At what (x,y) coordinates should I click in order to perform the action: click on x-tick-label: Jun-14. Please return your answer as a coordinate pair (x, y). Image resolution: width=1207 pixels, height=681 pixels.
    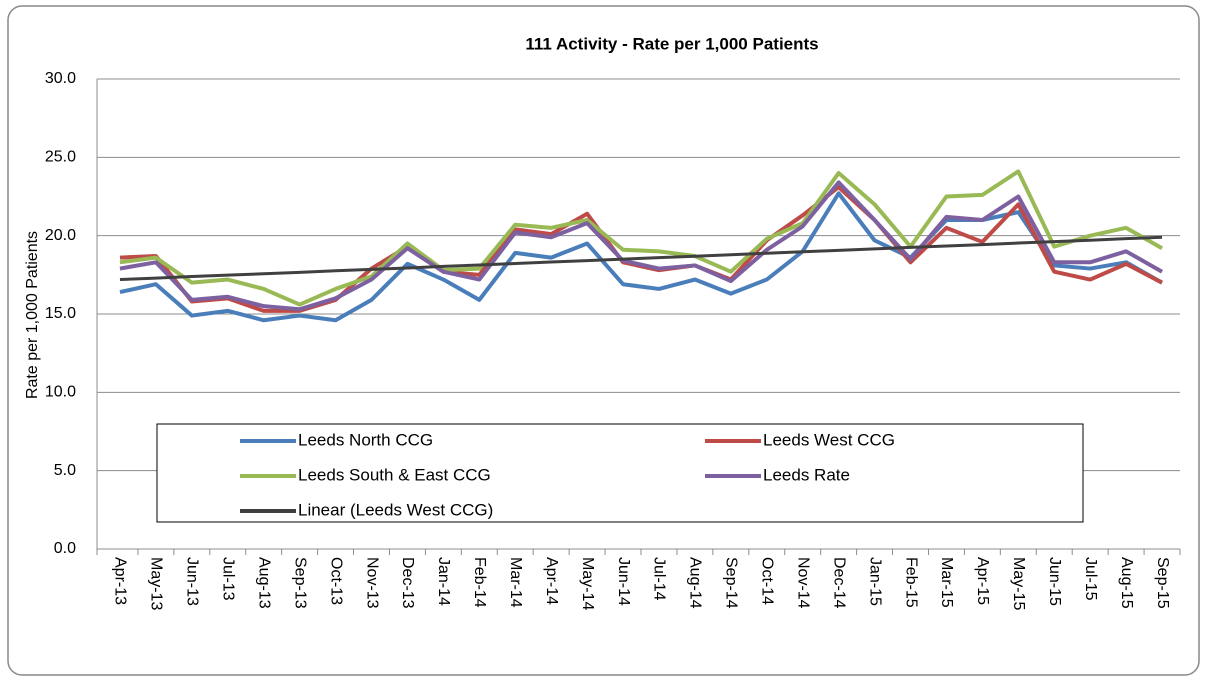
    Looking at the image, I should click on (623, 581).